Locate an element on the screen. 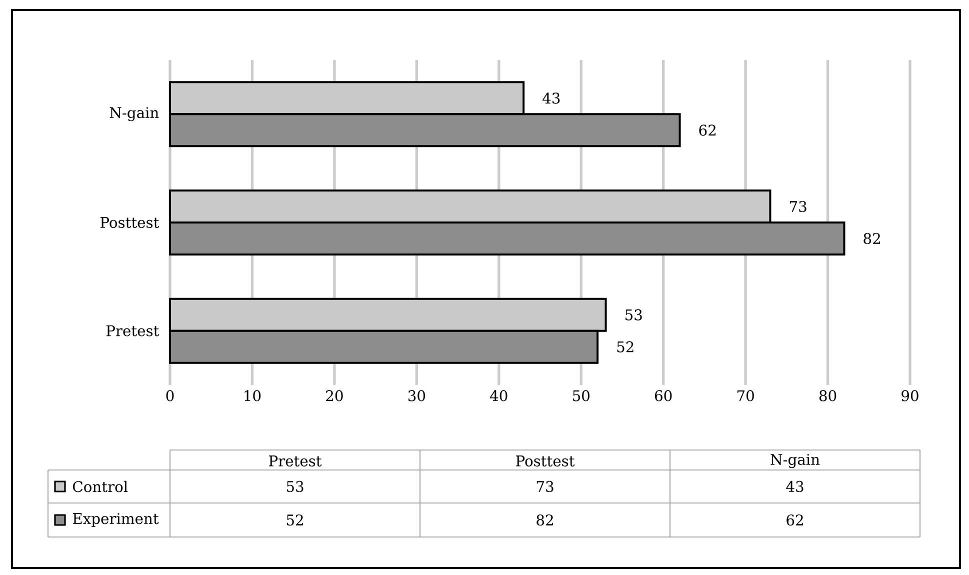  category-label: Pretest is located at coordinates (295, 461).